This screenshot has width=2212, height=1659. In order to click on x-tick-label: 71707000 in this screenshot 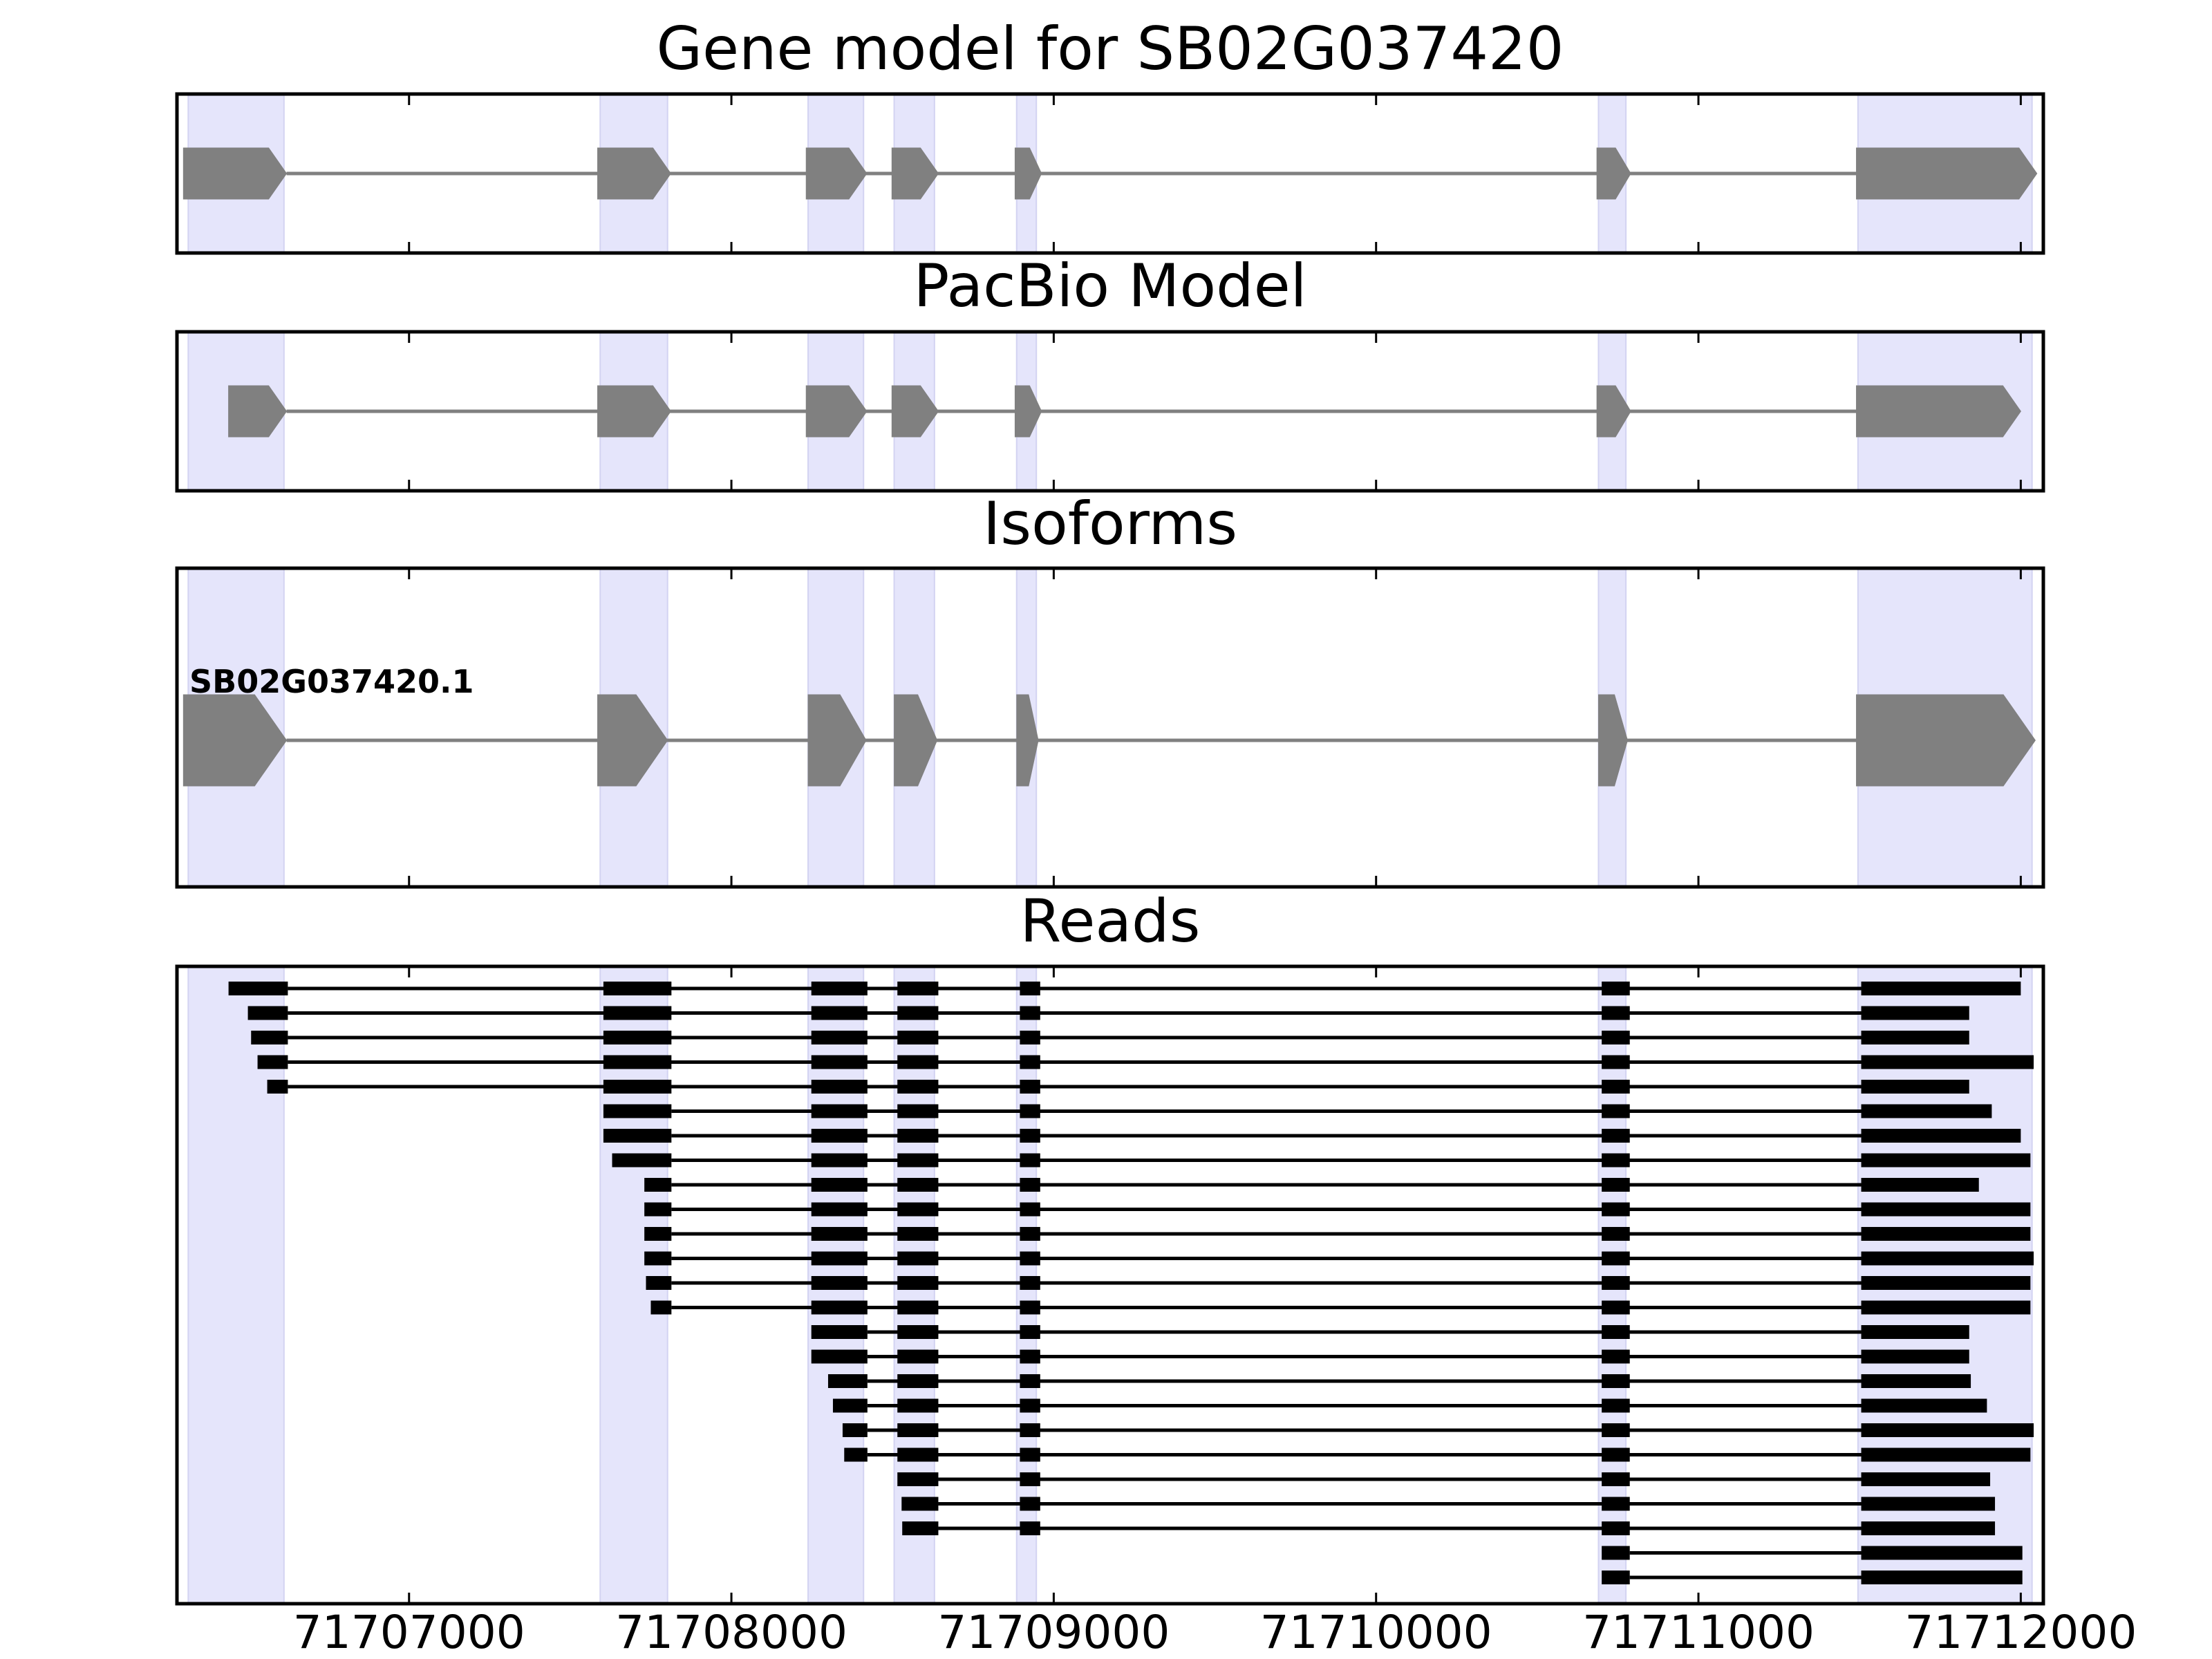, I will do `click(409, 1633)`.